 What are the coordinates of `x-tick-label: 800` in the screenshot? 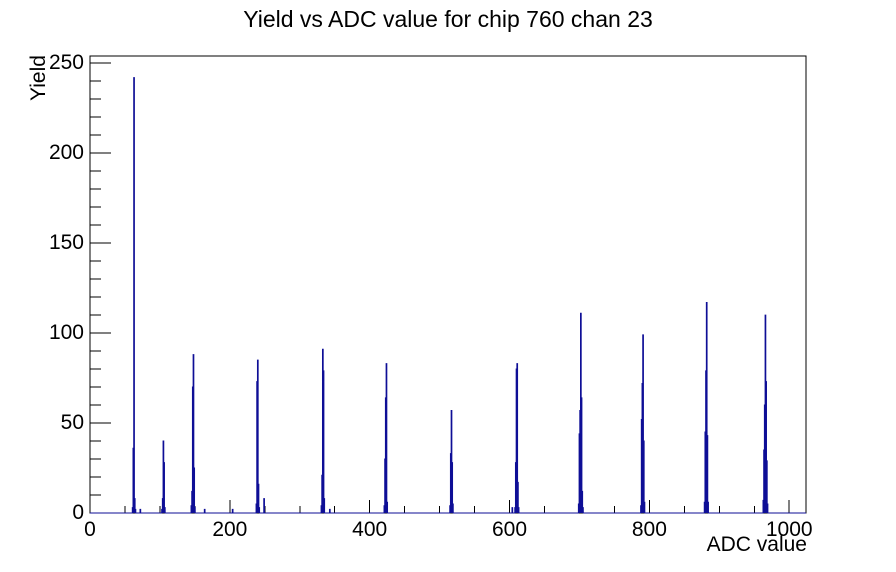 It's located at (649, 529).